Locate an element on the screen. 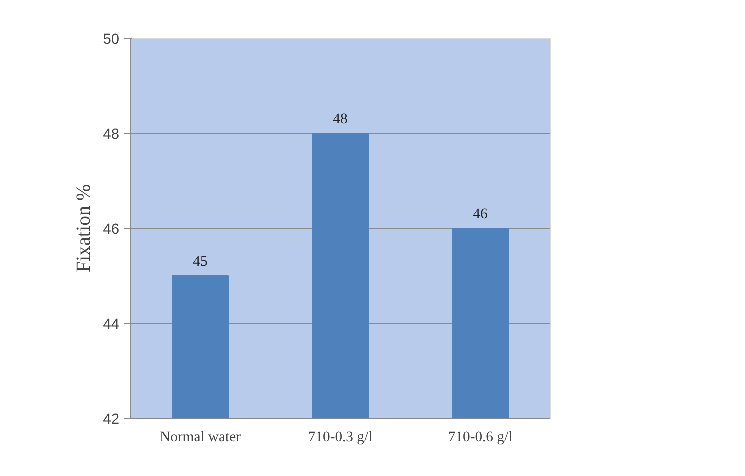 This screenshot has width=745, height=476. data-label: 48 is located at coordinates (340, 120).